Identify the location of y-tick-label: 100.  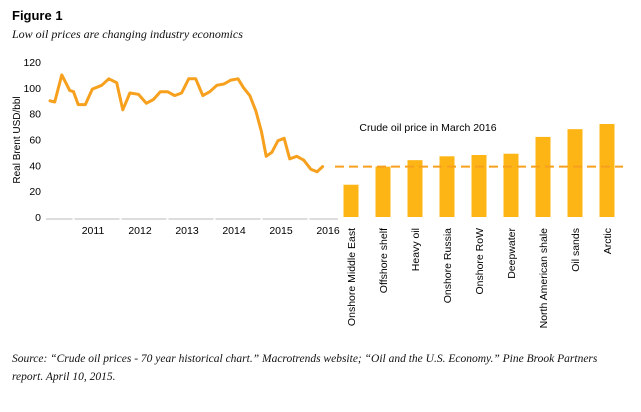
(32, 89).